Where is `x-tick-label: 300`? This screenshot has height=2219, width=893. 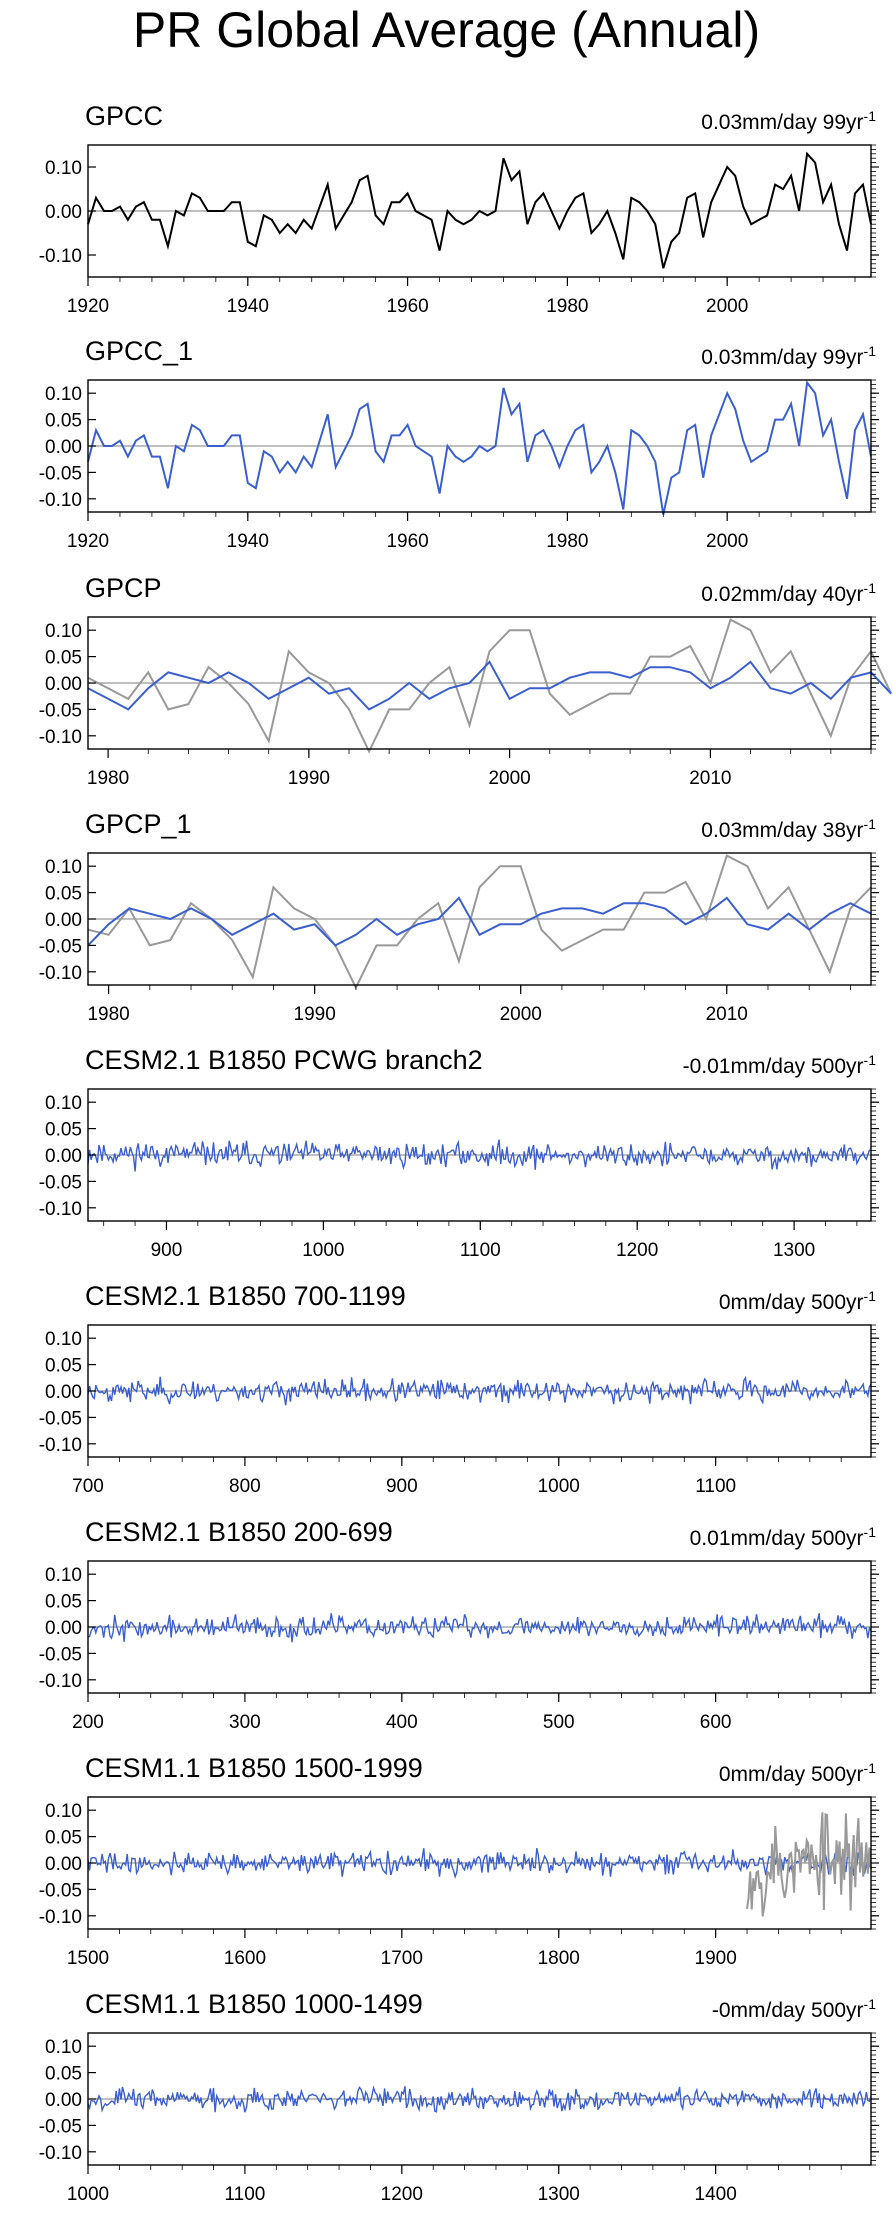 x-tick-label: 300 is located at coordinates (245, 1722).